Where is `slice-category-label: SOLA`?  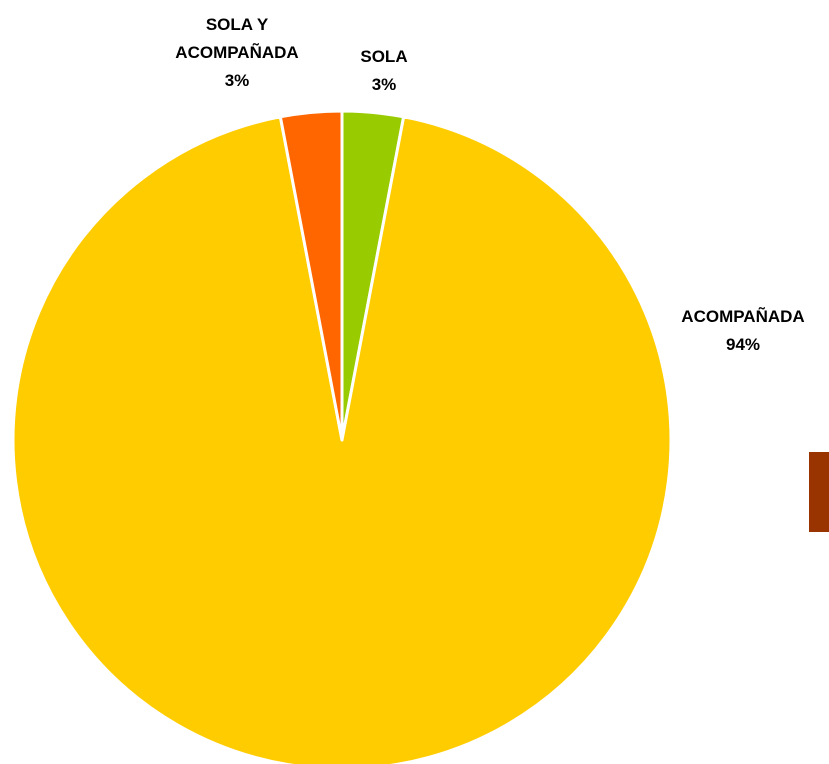
slice-category-label: SOLA is located at coordinates (383, 56).